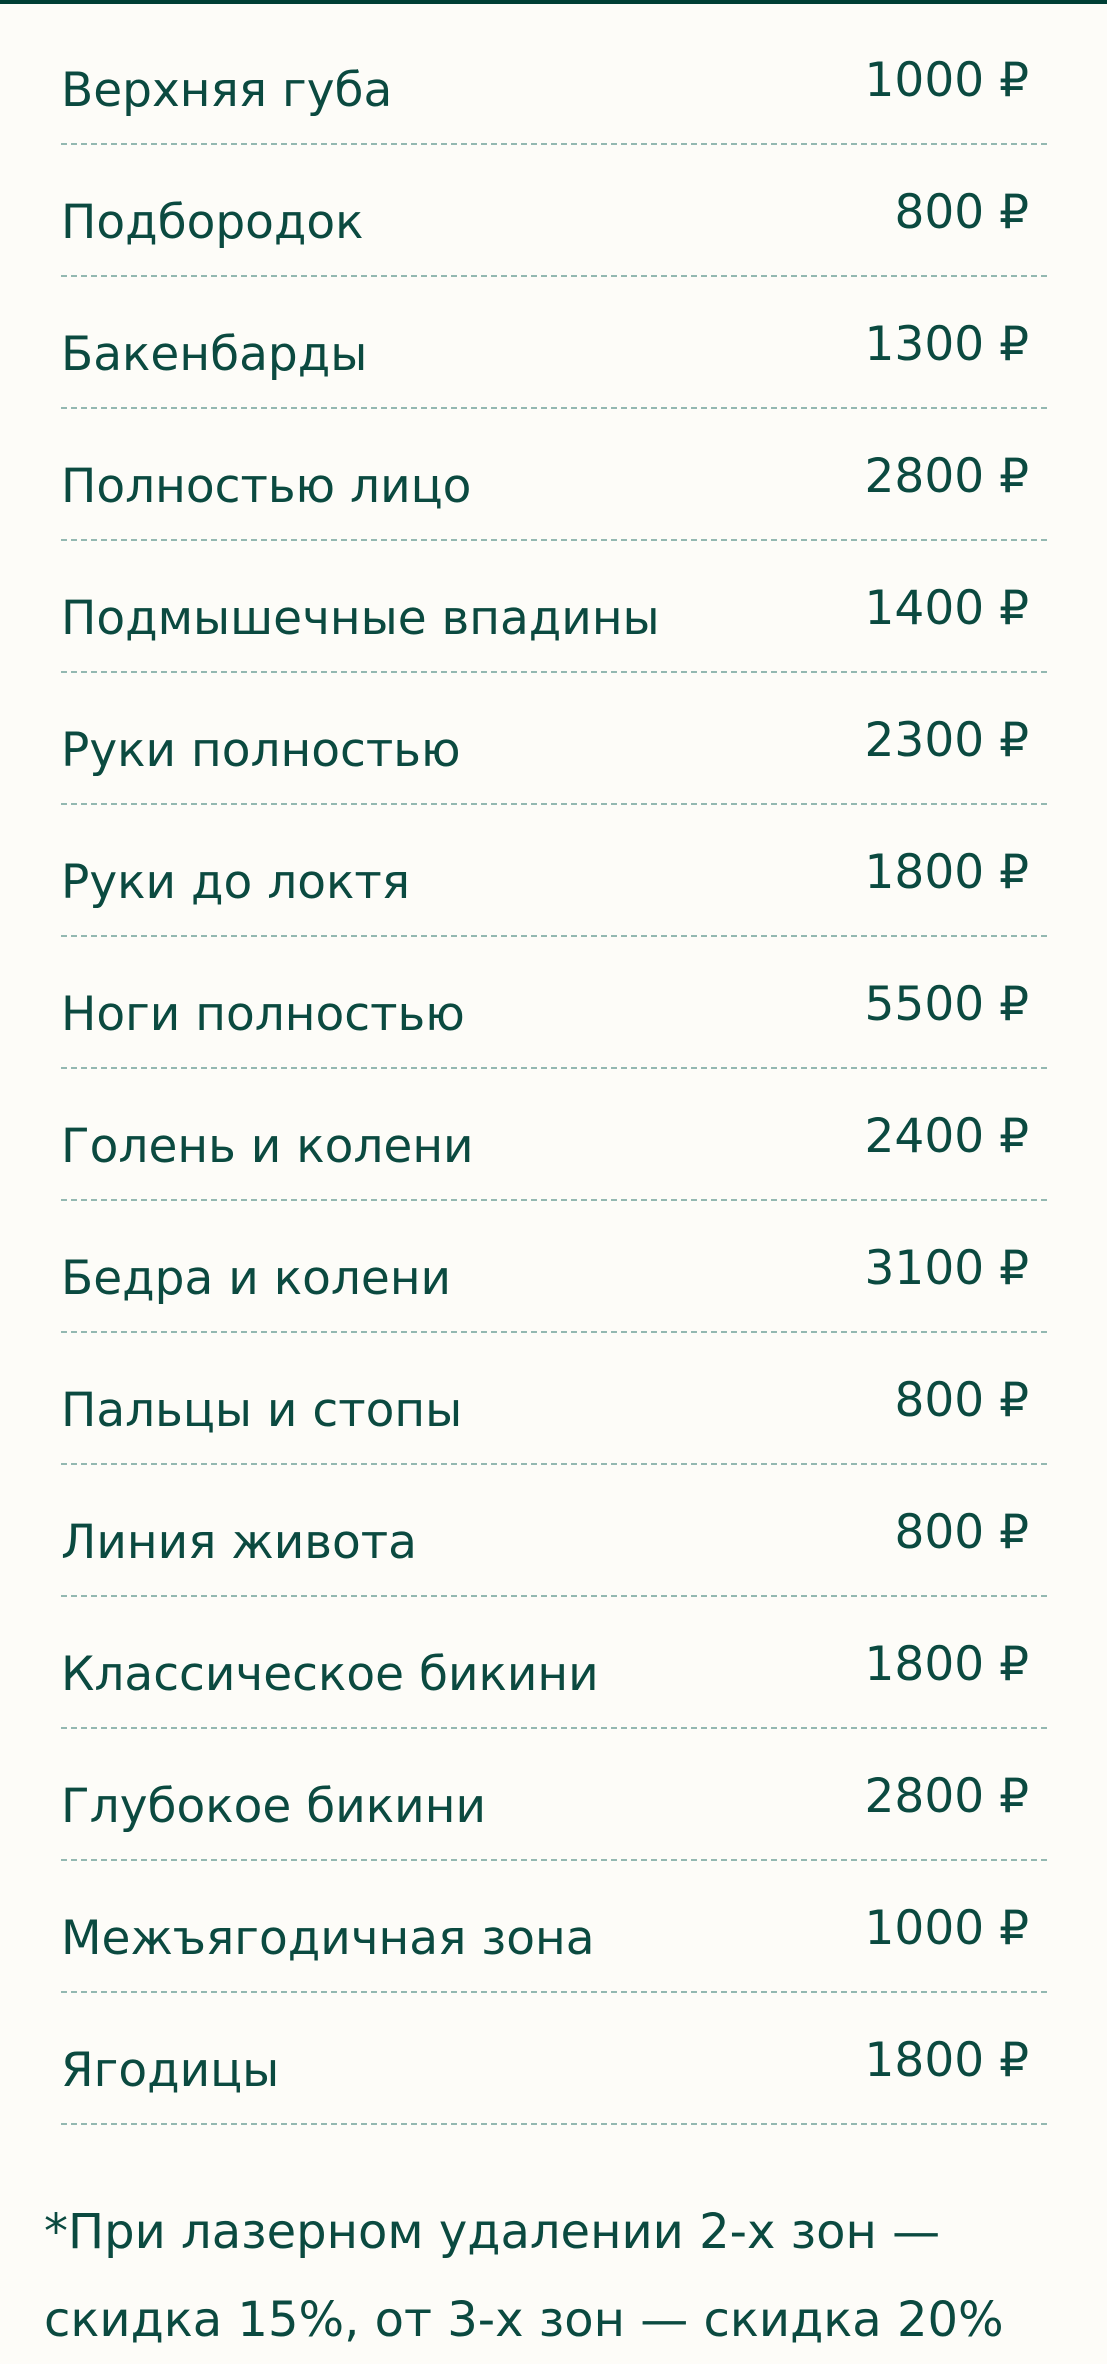 The image size is (1107, 2364). Describe the element at coordinates (946, 740) in the screenshot. I see `service-price: 2300 ₽` at that location.